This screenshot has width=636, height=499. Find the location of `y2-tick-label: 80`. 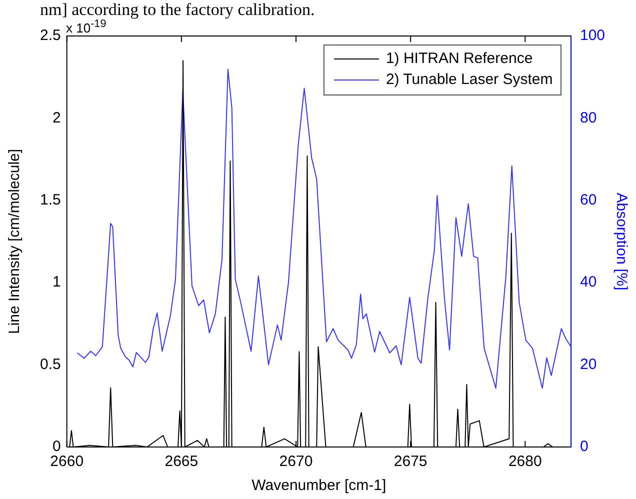

y2-tick-label: 80 is located at coordinates (588, 117).